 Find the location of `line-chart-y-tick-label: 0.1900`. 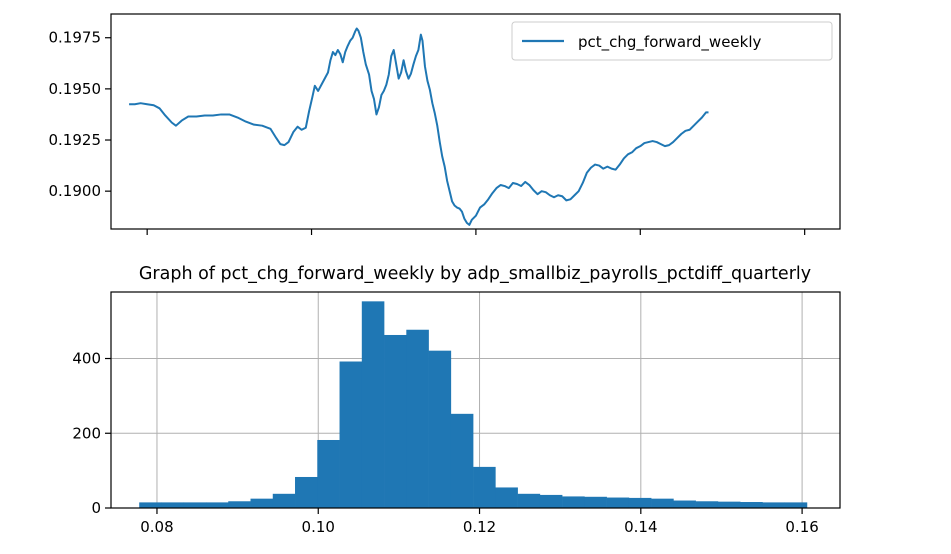

line-chart-y-tick-label: 0.1900 is located at coordinates (75, 191).